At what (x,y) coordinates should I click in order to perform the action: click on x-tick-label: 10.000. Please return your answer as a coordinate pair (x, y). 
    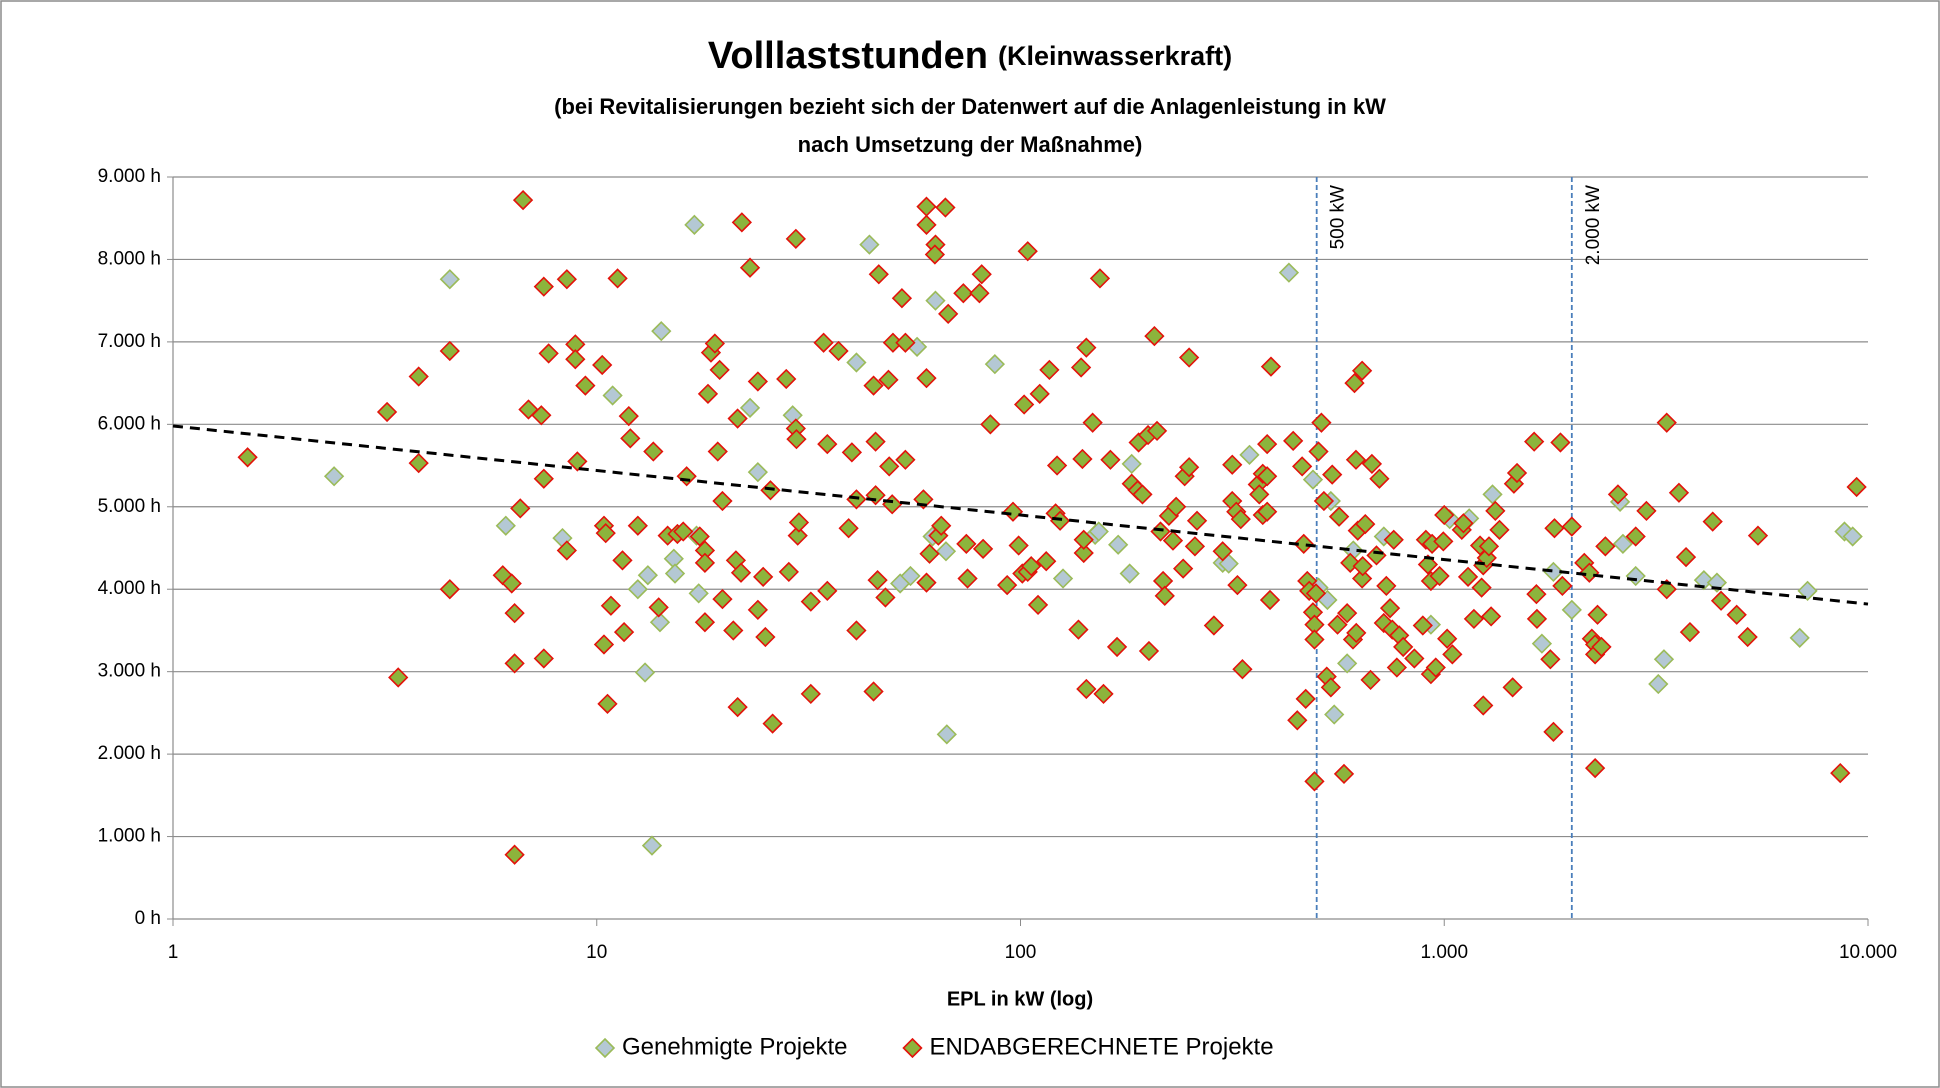
    Looking at the image, I should click on (1868, 952).